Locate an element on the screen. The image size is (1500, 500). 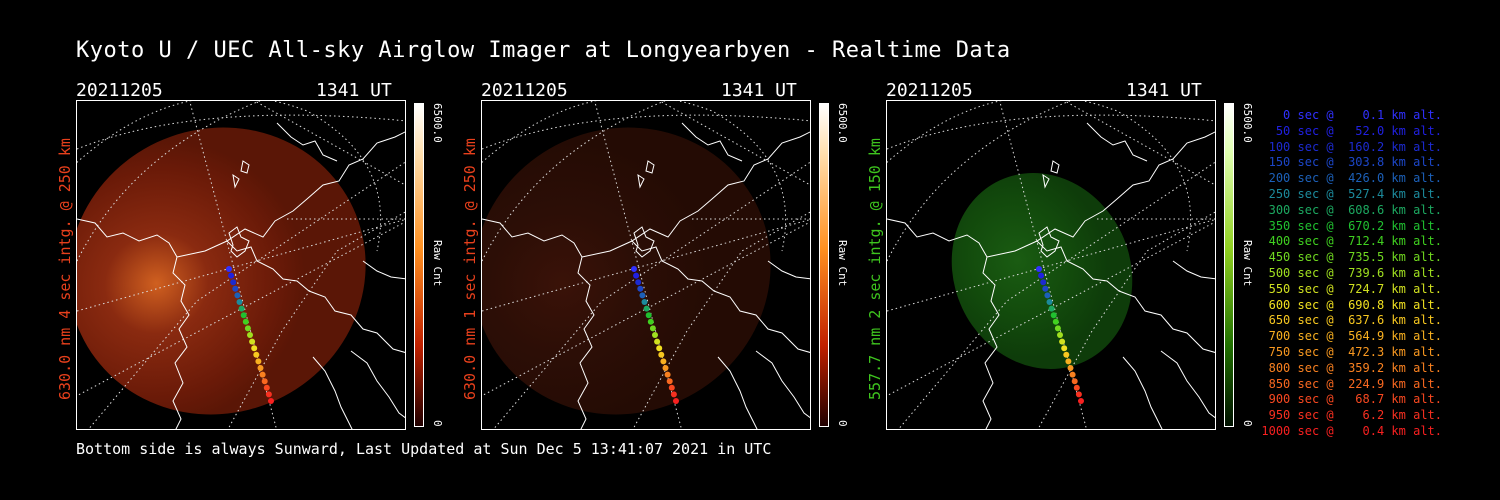
legend-entry: 450 sec @ 735.5 km alt. is located at coordinates (1351, 257).